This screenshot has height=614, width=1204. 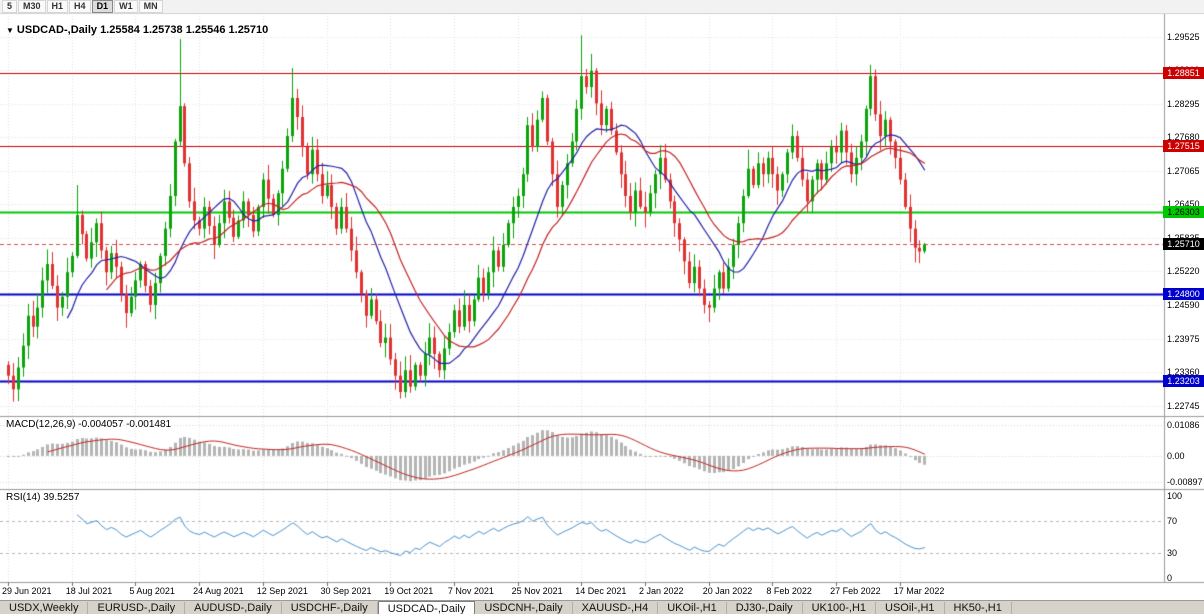 I want to click on tab-ukoil-h1: UKOil-,H1, so click(x=692, y=607).